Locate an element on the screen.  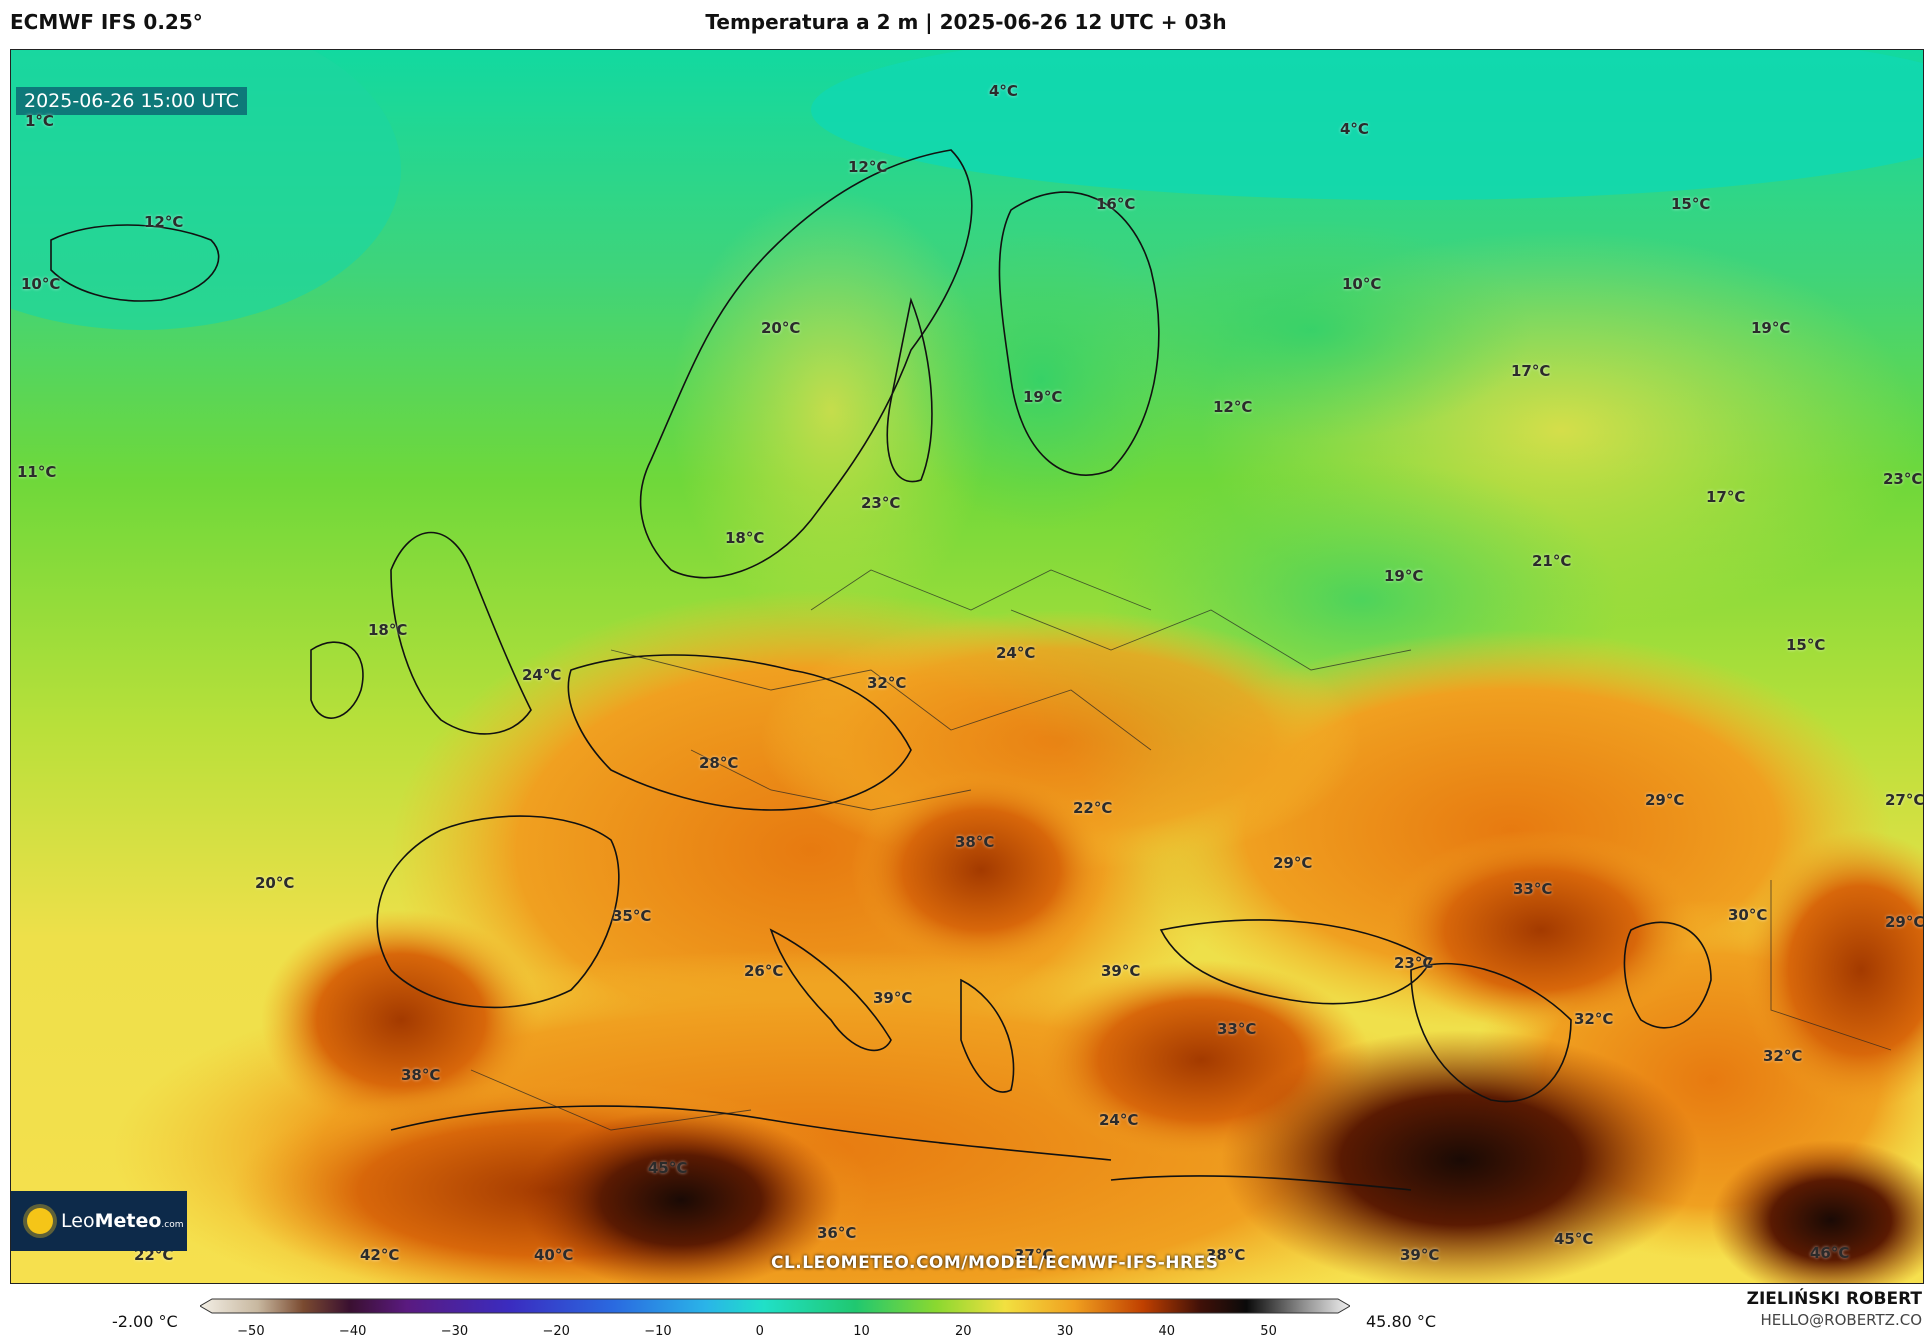
temperature-label: 26°C is located at coordinates (764, 971).